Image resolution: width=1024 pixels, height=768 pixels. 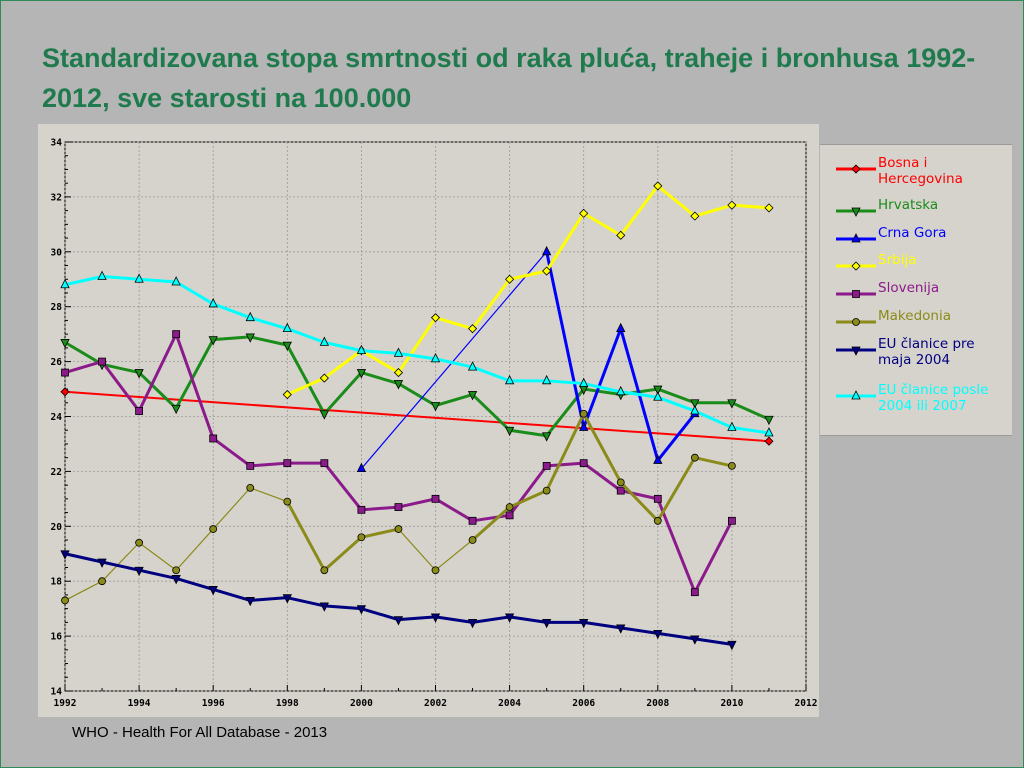 I want to click on x-tick-label: 1992, so click(x=65, y=703).